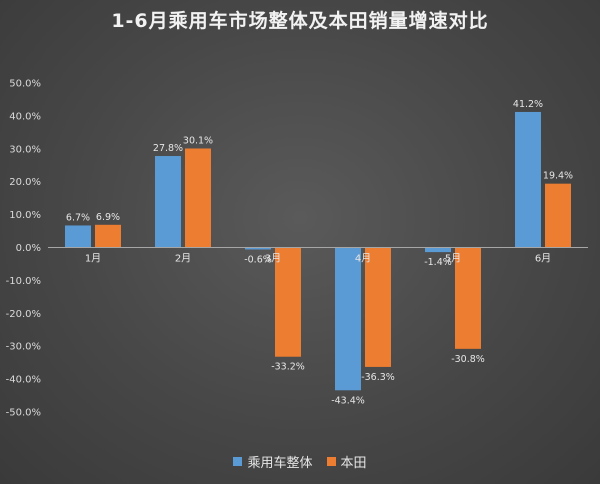 This screenshot has height=484, width=600. What do you see at coordinates (468, 359) in the screenshot?
I see `data-label: -30.8%` at bounding box center [468, 359].